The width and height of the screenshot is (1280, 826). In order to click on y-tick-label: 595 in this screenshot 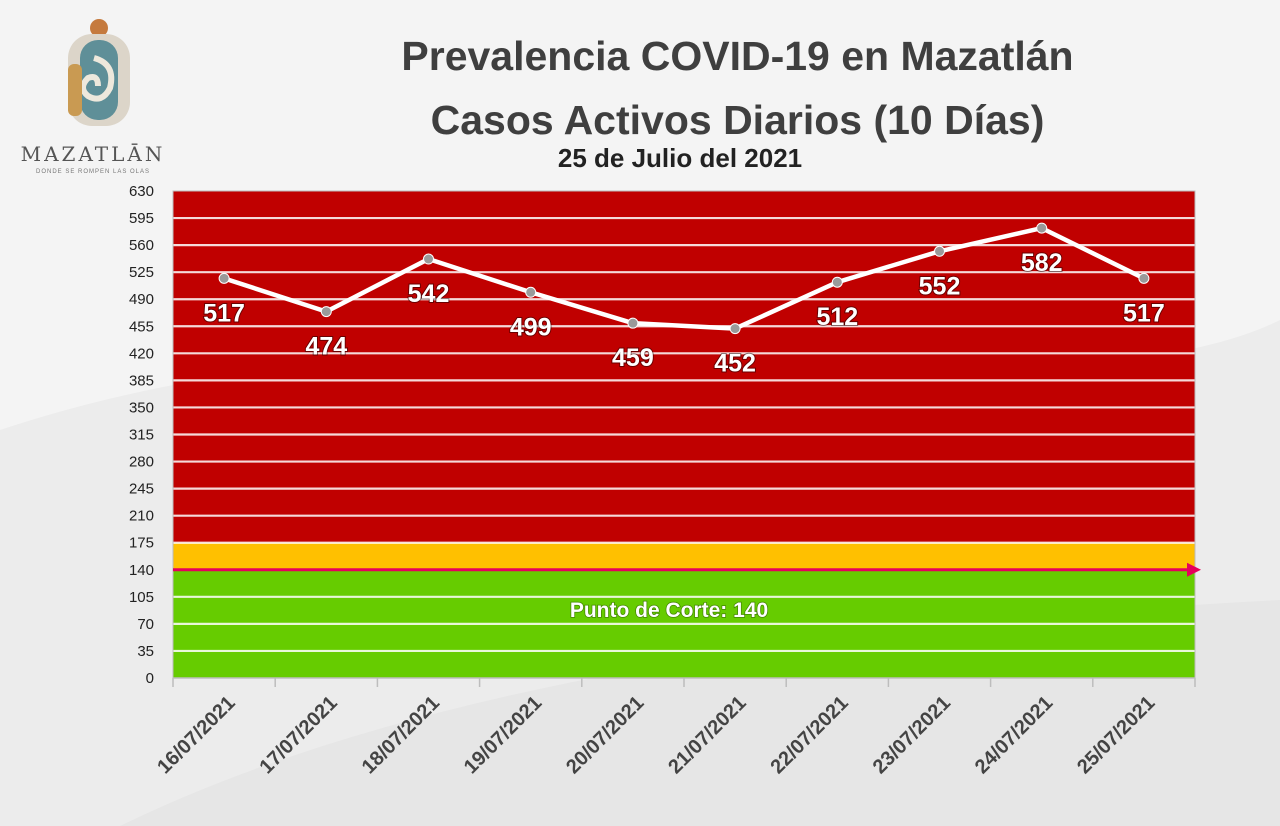, I will do `click(141, 218)`.